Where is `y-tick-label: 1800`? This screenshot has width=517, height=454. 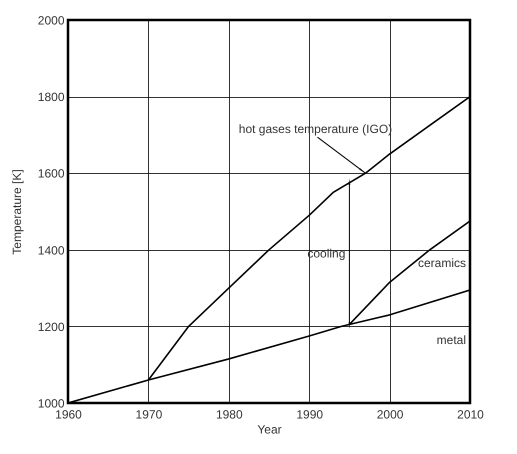 y-tick-label: 1800 is located at coordinates (51, 97).